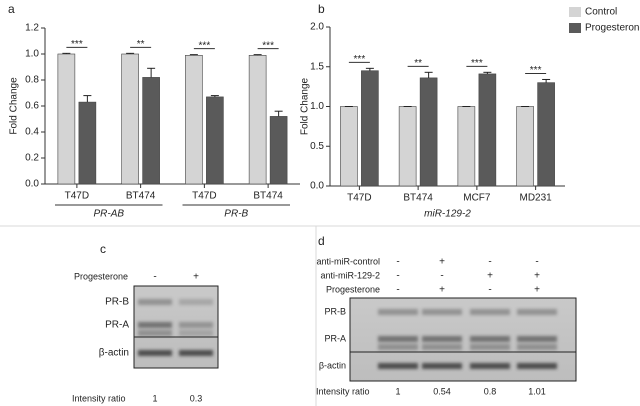 The image size is (640, 406). What do you see at coordinates (32, 158) in the screenshot?
I see `y-tick-label: 0.2` at bounding box center [32, 158].